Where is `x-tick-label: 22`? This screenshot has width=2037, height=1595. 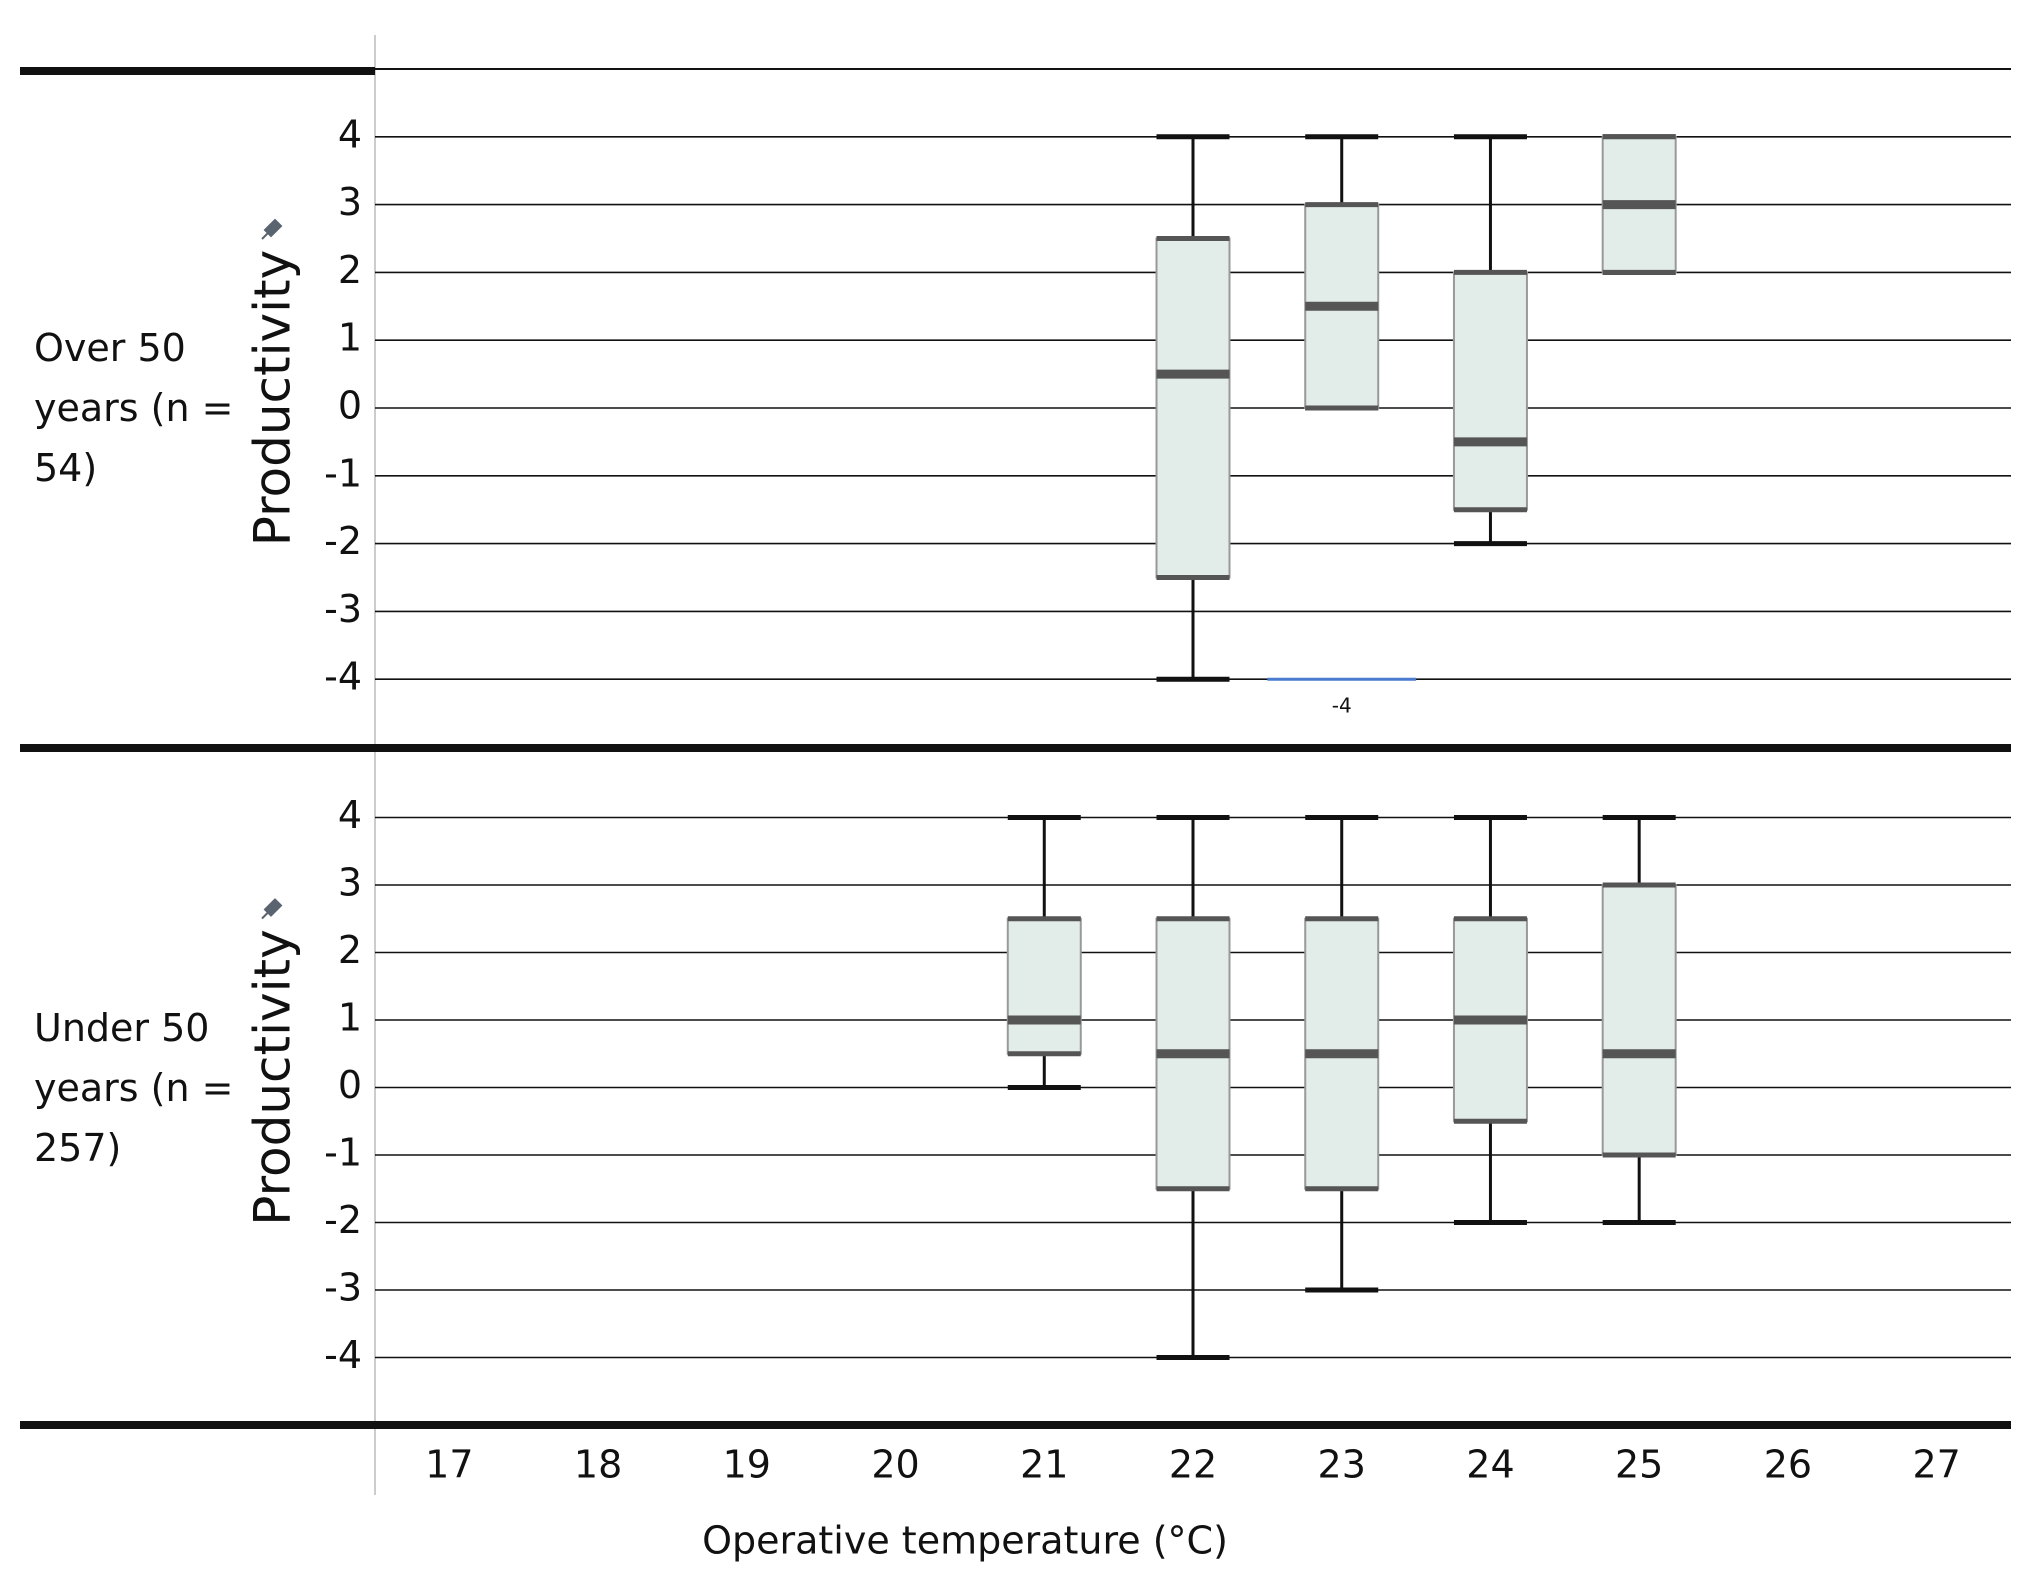 x-tick-label: 22 is located at coordinates (1193, 1465).